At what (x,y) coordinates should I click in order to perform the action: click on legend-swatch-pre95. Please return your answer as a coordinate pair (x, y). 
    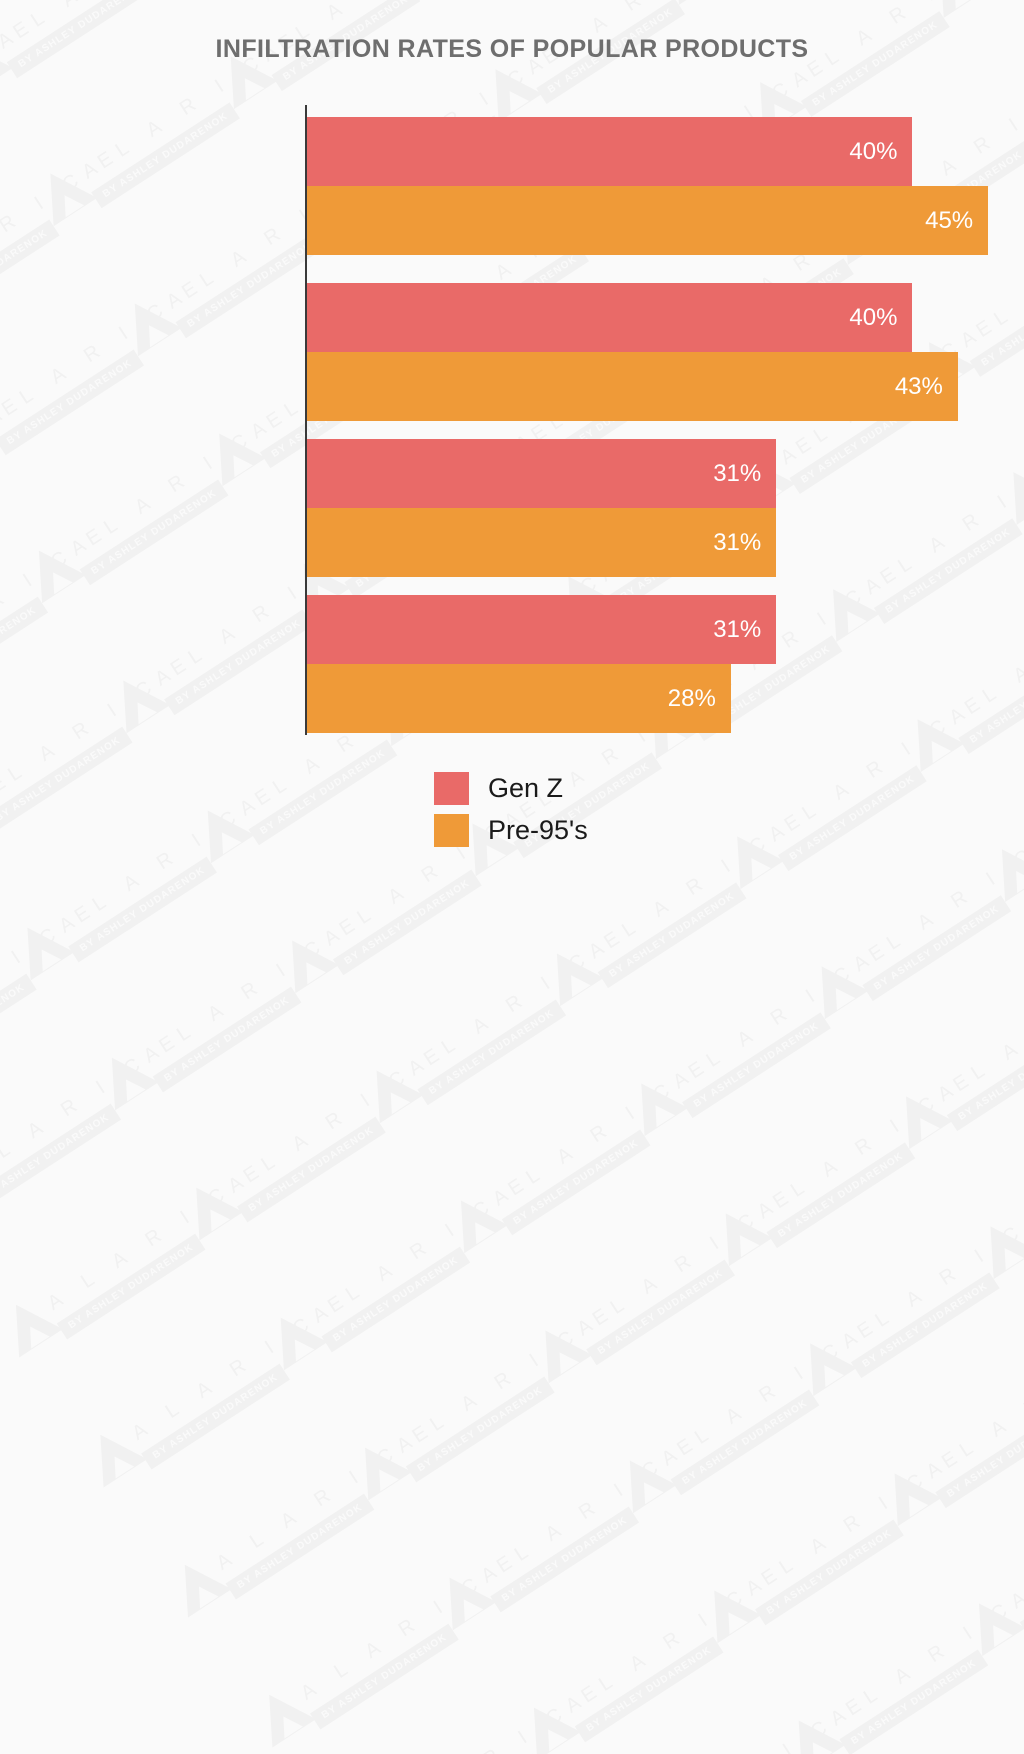
    Looking at the image, I should click on (451, 830).